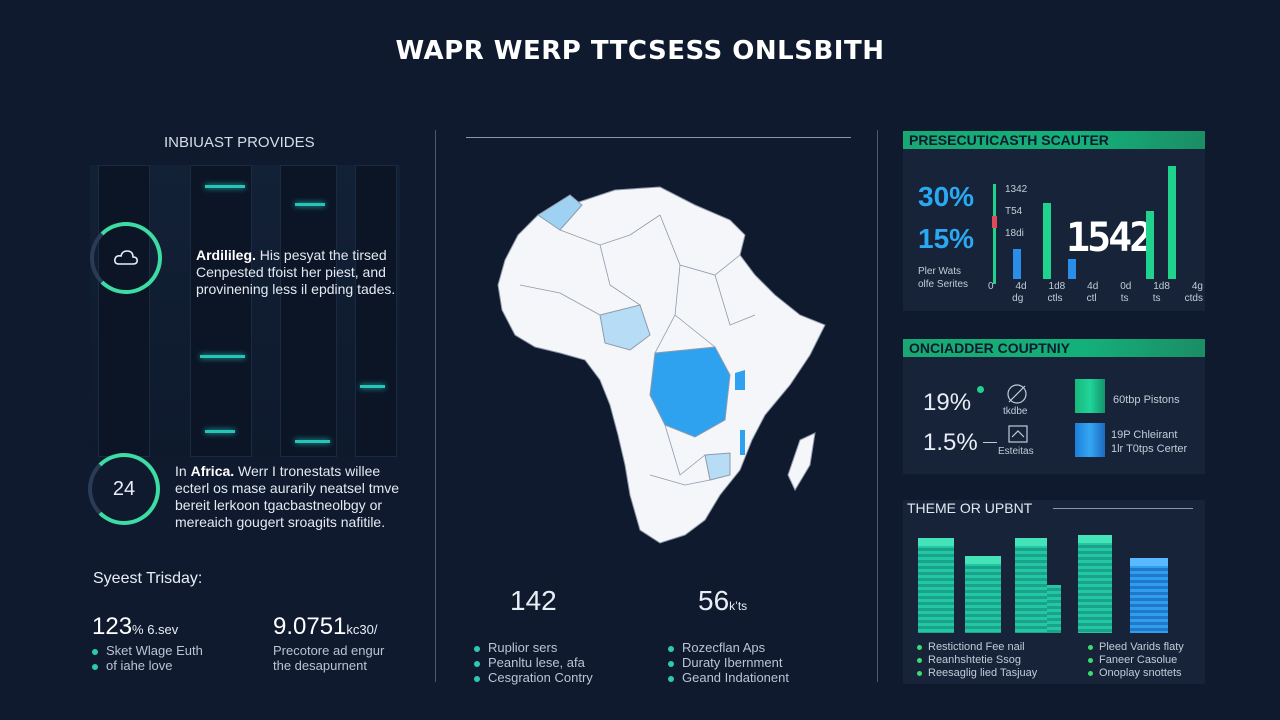 The image size is (1280, 720). Describe the element at coordinates (296, 289) in the screenshot. I see `text-line: provinening less il epding tades.` at that location.